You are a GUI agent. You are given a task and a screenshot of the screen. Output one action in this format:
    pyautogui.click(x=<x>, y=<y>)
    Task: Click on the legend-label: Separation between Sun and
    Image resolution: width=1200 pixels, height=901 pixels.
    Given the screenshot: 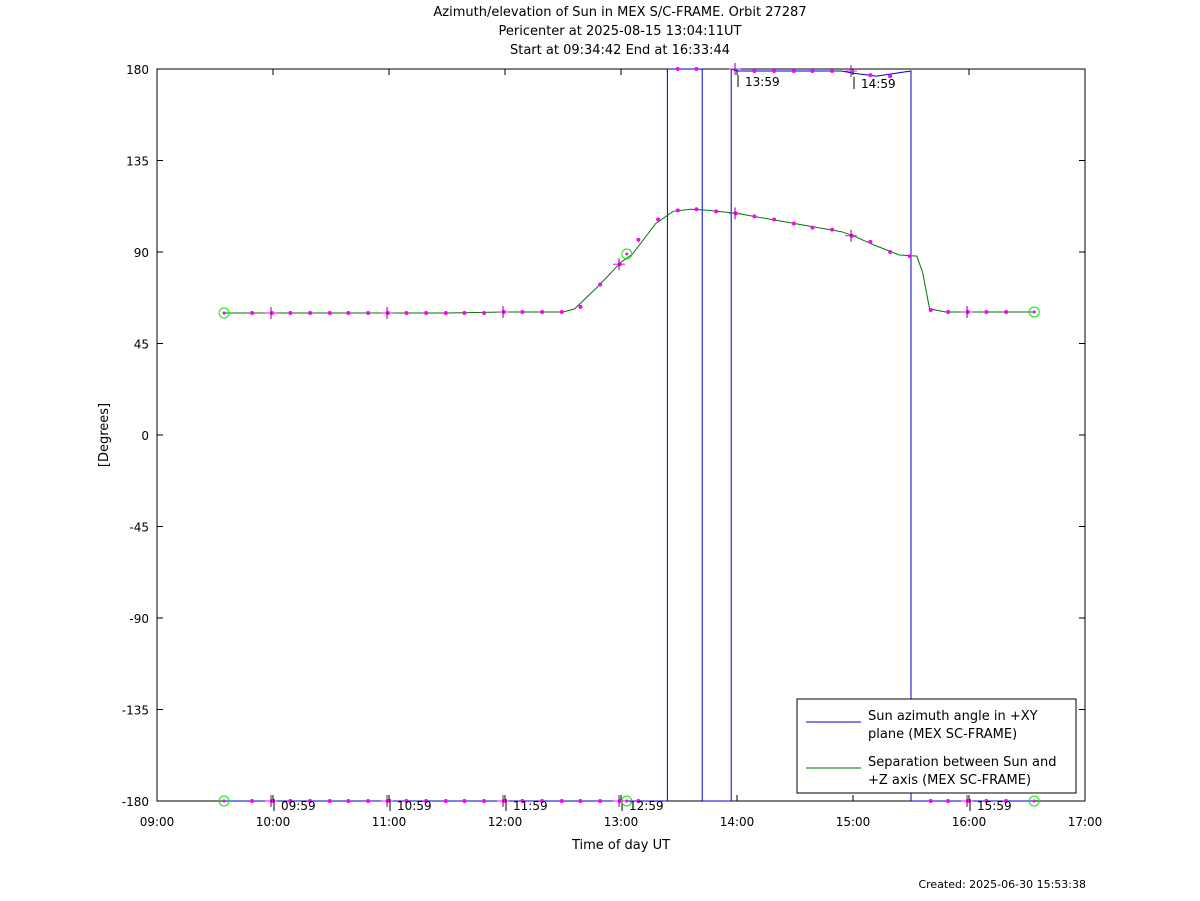 What is the action you would take?
    pyautogui.click(x=962, y=762)
    